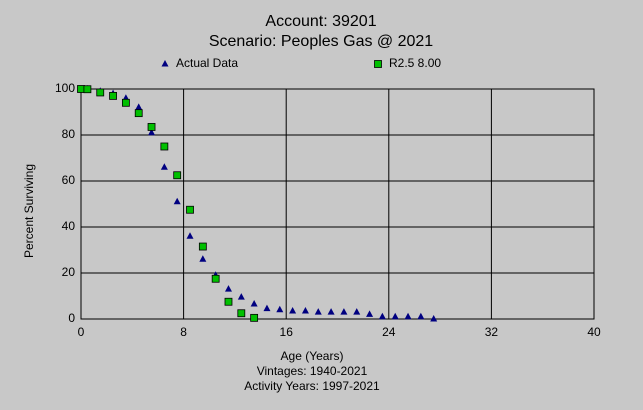 This screenshot has width=643, height=410. I want to click on chart-subtitle: Scenario: Peoples Gas @ 2021, so click(321, 41).